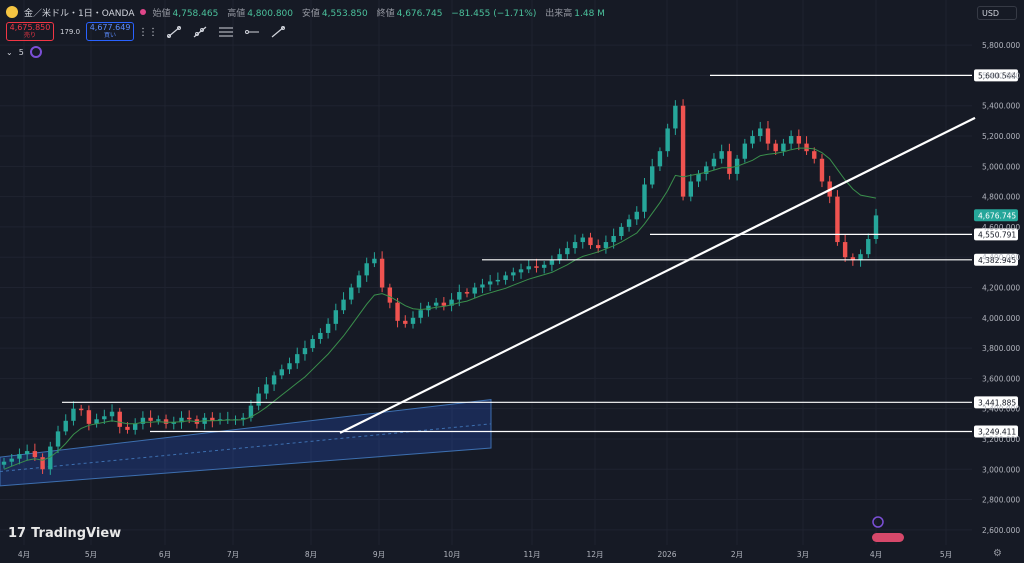  Describe the element at coordinates (278, 32) in the screenshot. I see `brush-tool-icon` at that location.